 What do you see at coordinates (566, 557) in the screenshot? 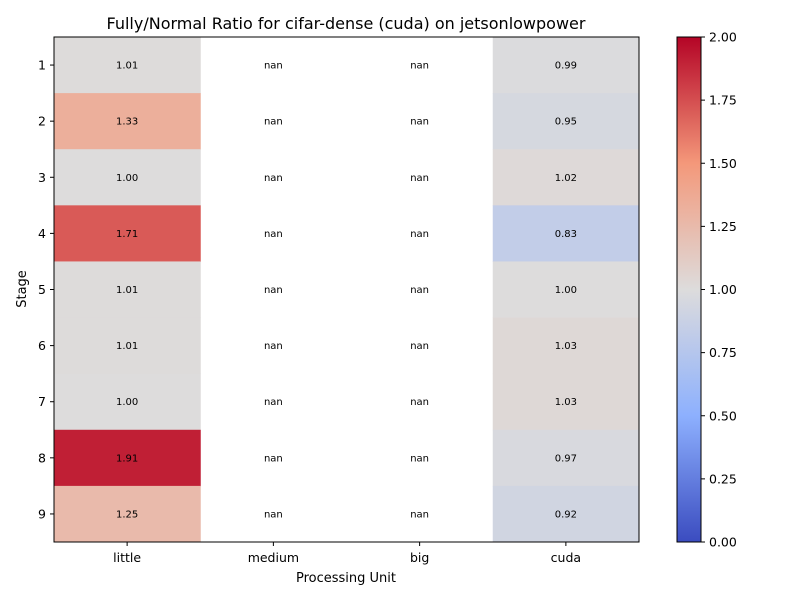
I see `x-tick-label: cuda` at bounding box center [566, 557].